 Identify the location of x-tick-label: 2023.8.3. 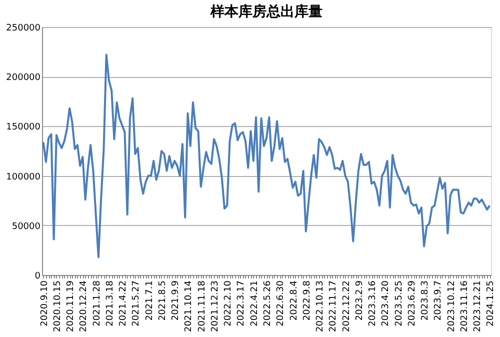
(425, 300).